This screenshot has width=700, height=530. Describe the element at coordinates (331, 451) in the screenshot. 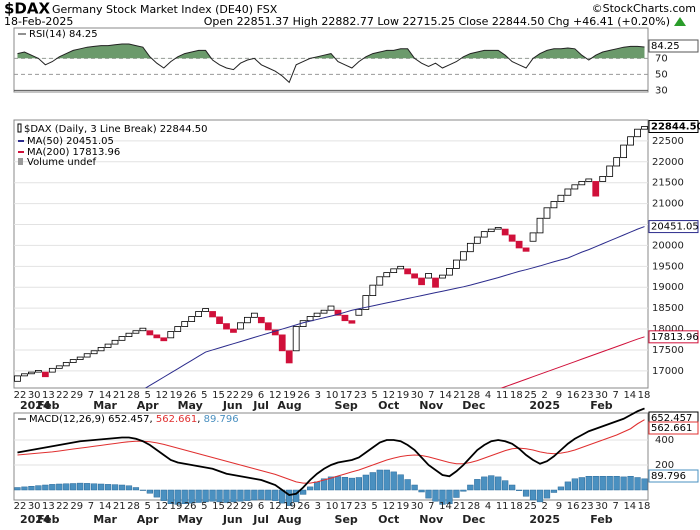

I see `signal-line` at that location.